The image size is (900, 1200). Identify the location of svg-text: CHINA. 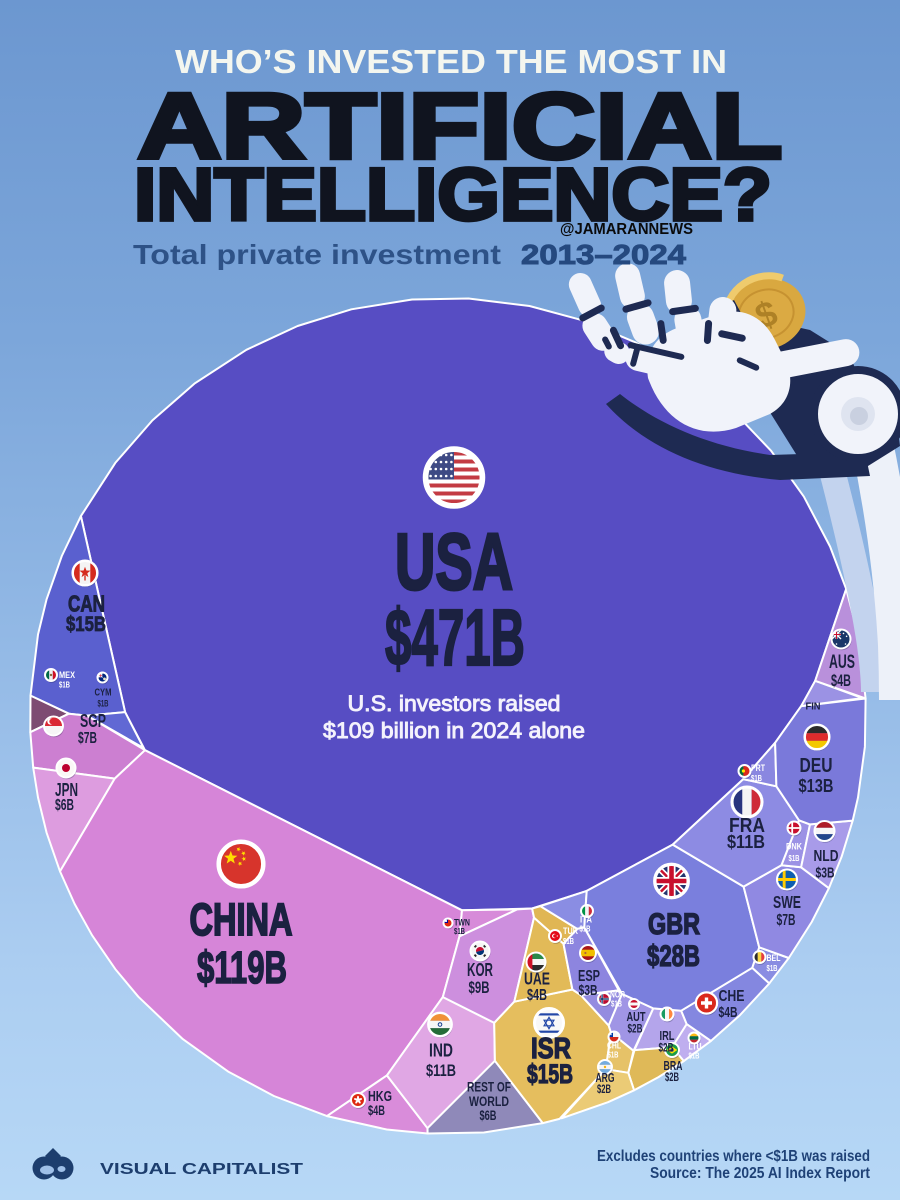
(241, 919).